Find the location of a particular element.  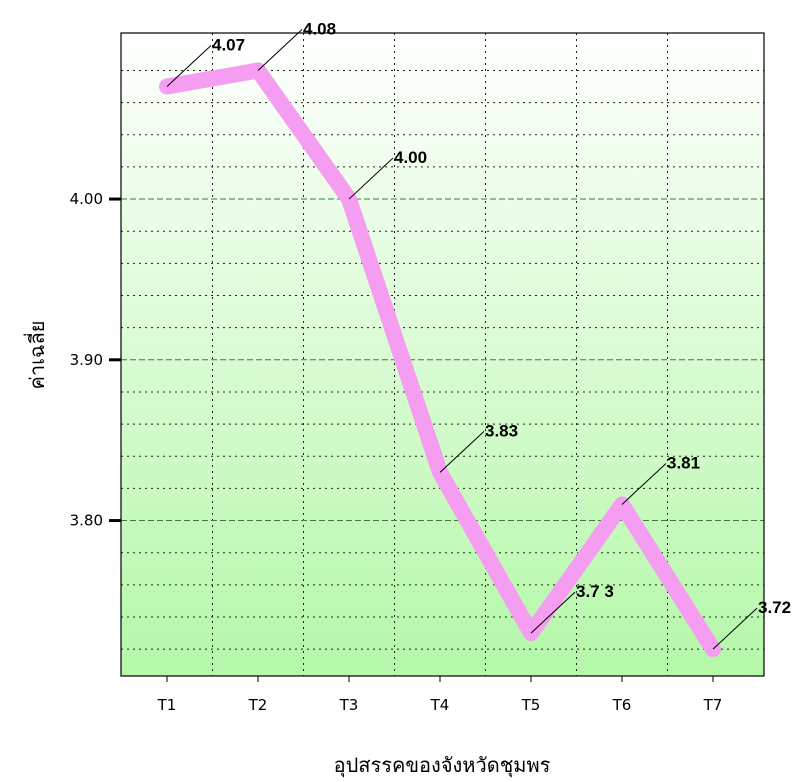

x-tick-label: T6 is located at coordinates (622, 705).